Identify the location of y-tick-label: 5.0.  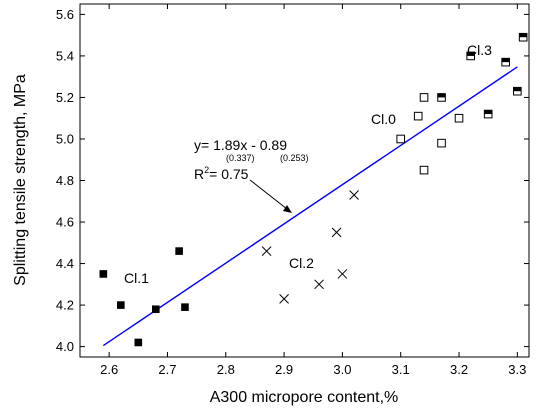
(65, 138).